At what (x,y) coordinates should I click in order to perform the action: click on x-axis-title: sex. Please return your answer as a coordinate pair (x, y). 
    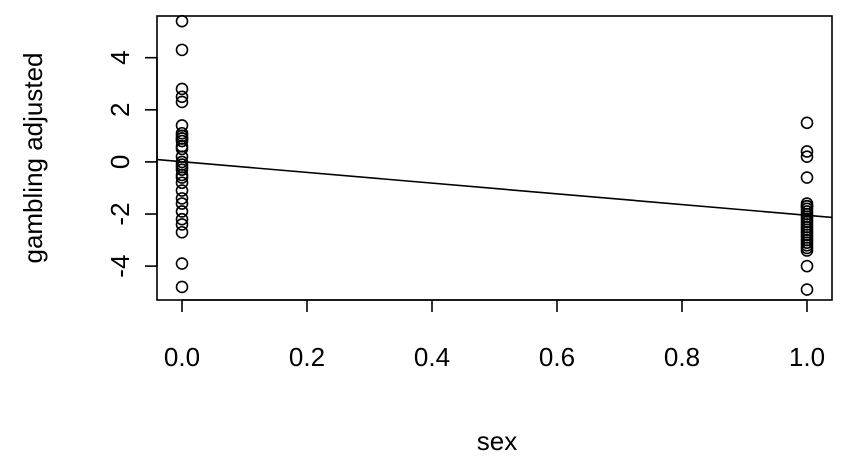
    Looking at the image, I should click on (497, 441).